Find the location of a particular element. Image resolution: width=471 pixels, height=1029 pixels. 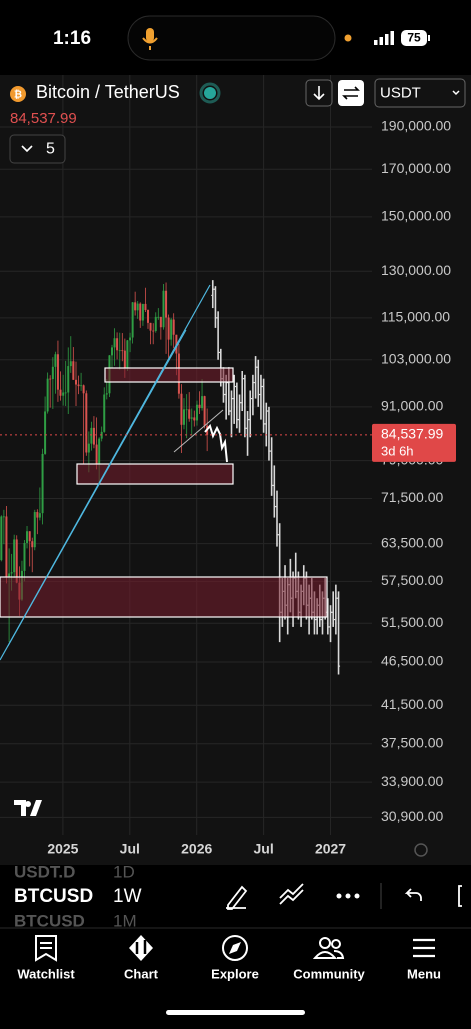

y-tick-label: 71,500.00 is located at coordinates (412, 497).